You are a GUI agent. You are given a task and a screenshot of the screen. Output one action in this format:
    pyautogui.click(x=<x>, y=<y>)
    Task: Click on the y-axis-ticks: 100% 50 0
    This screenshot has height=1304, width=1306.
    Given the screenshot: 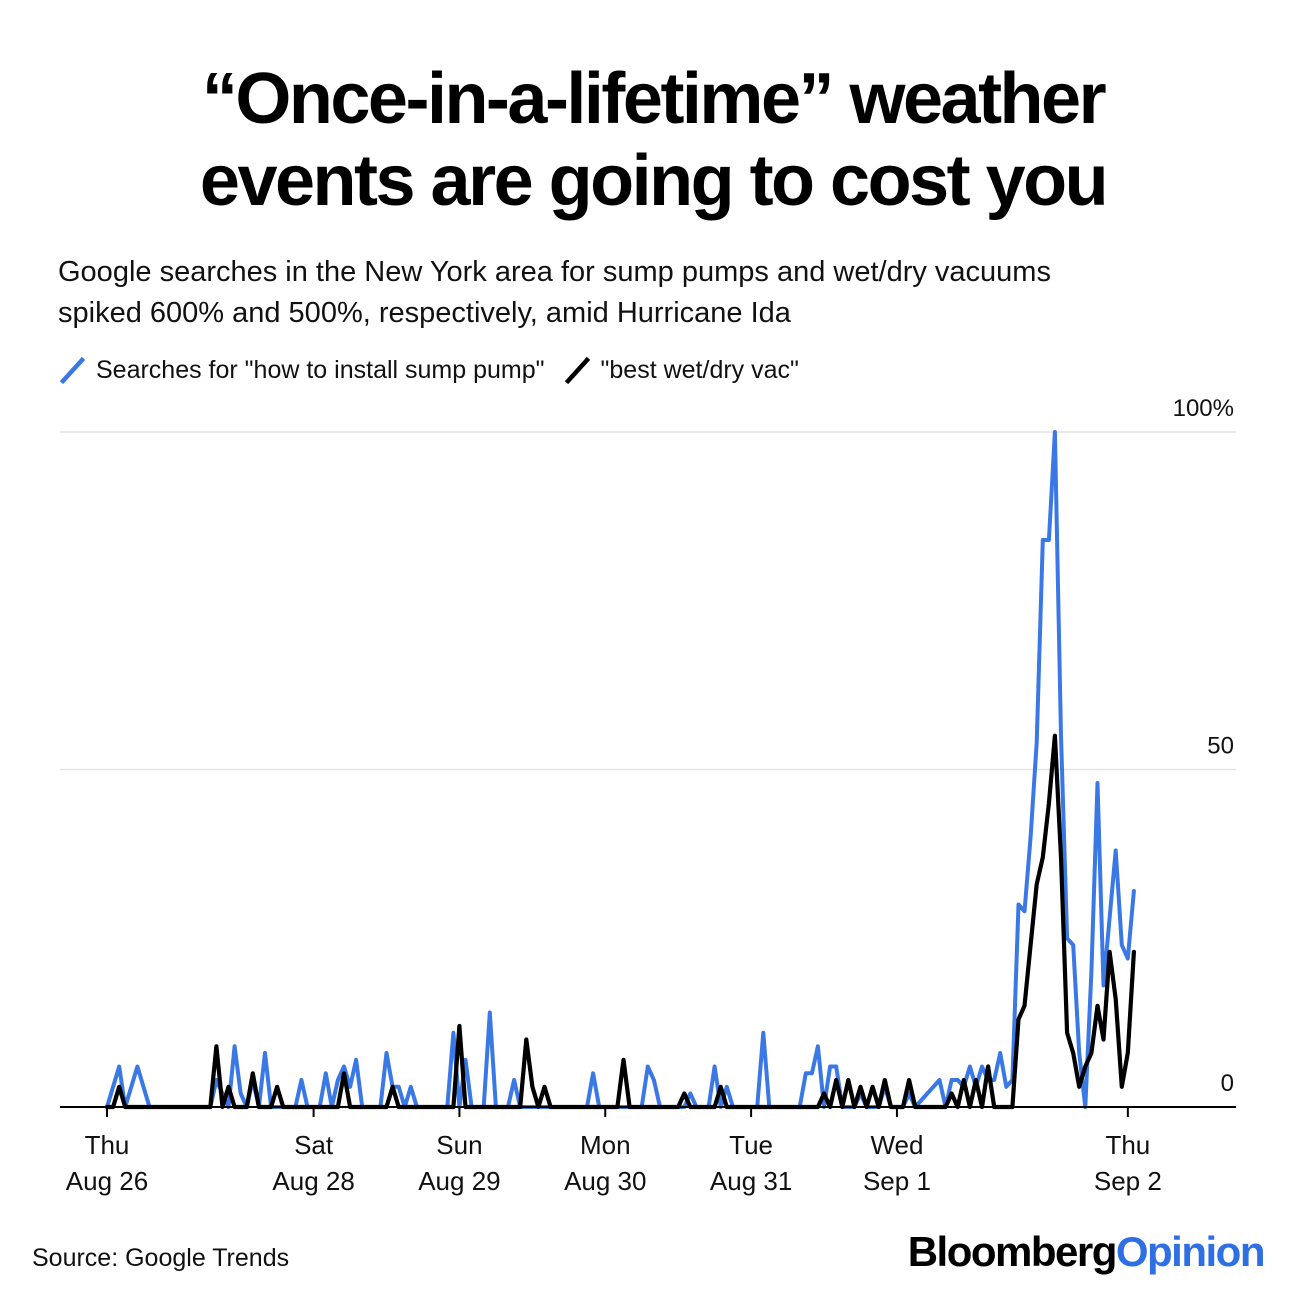 What is the action you would take?
    pyautogui.click(x=1203, y=746)
    